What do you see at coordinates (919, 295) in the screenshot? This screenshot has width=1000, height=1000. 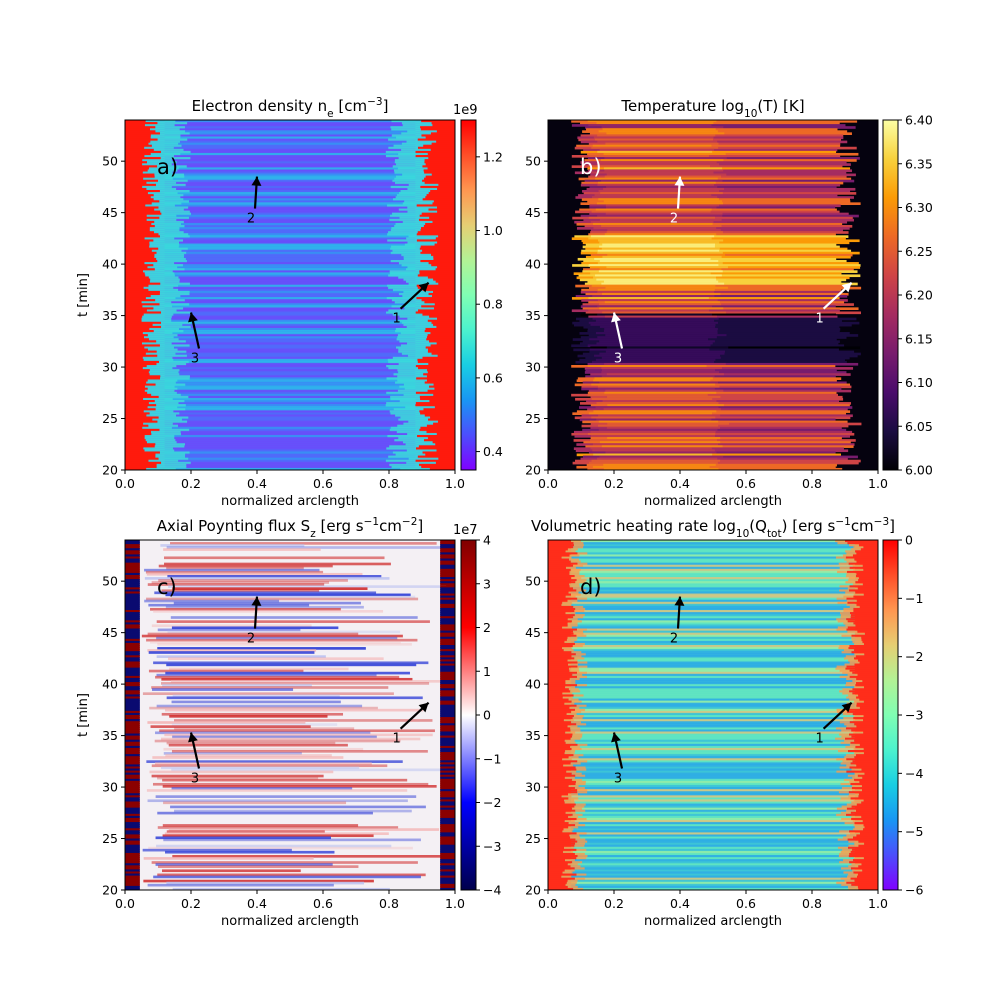 I see `colorbar-tick-label: 6.20` at bounding box center [919, 295].